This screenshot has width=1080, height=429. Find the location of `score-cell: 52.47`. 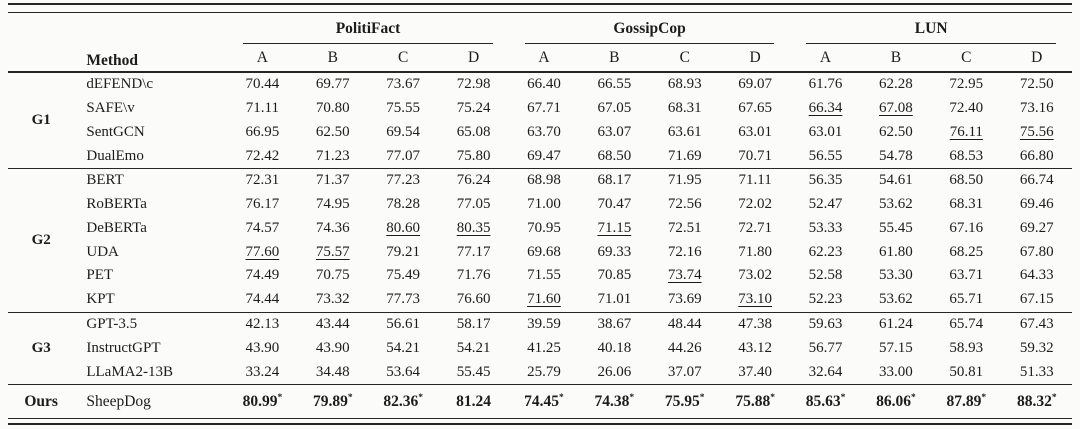

score-cell: 52.47 is located at coordinates (825, 204).